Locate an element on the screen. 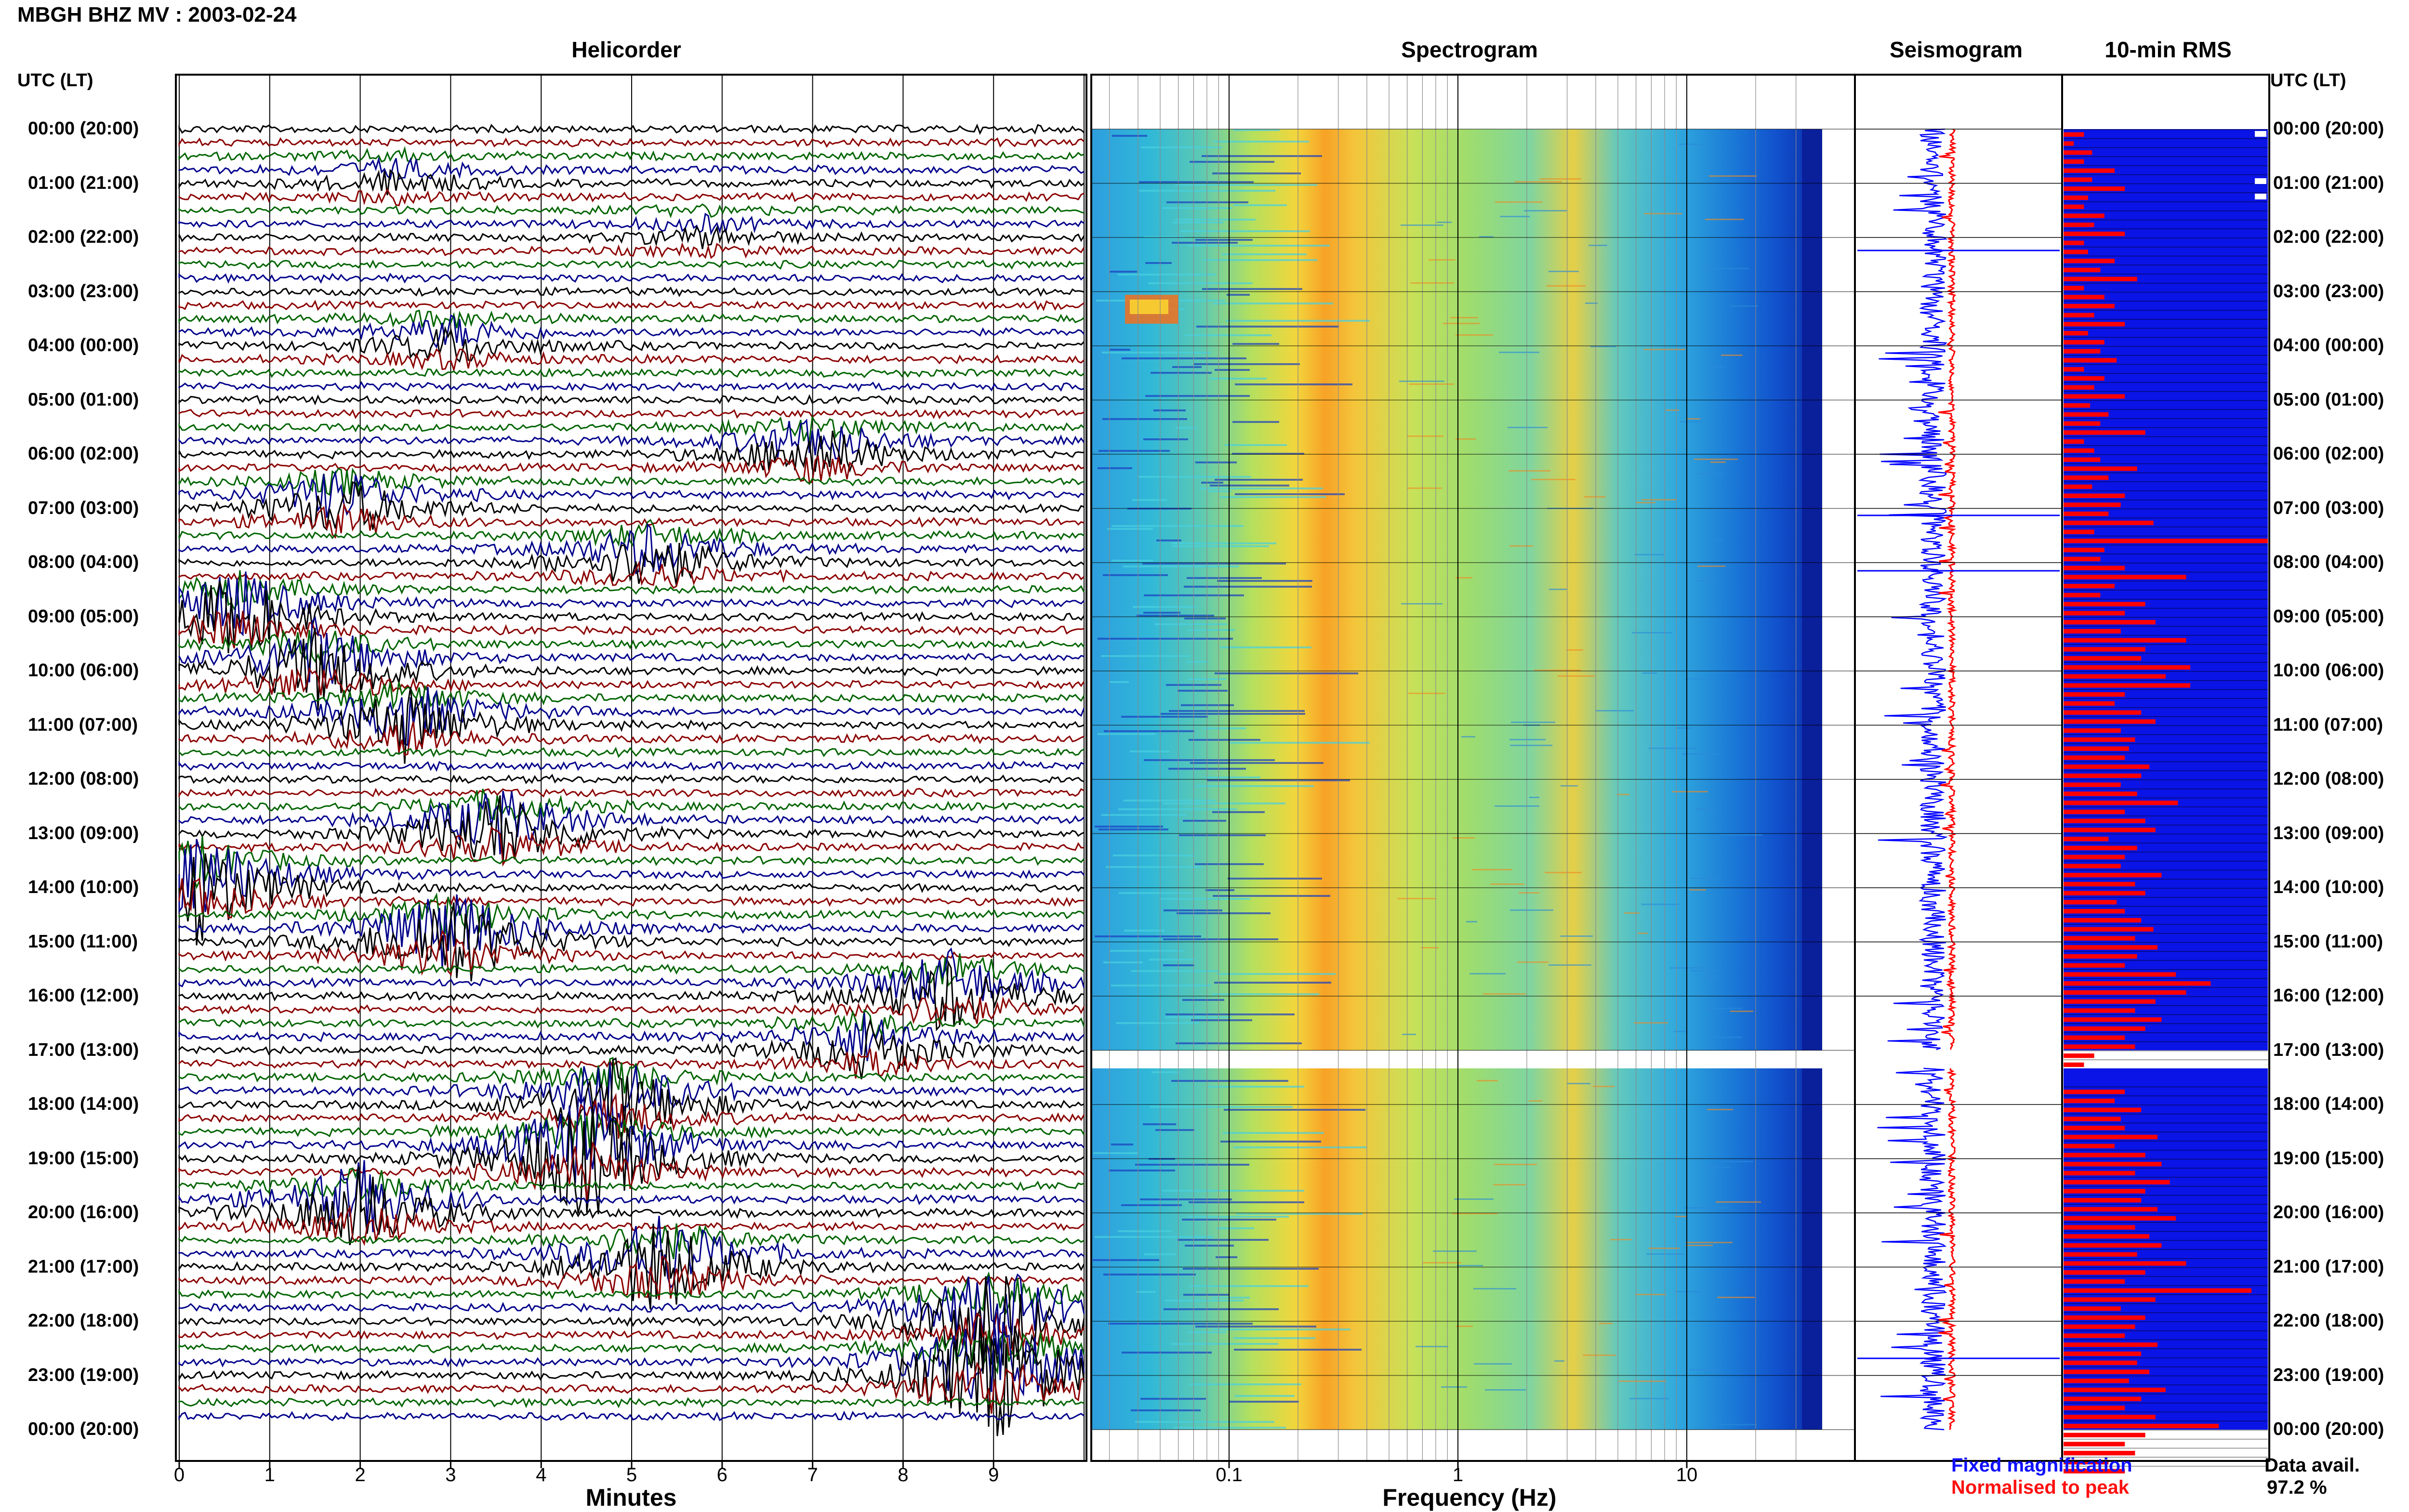 This screenshot has height=1512, width=2409. helicorder-x-tick-label: 4 is located at coordinates (541, 1475).